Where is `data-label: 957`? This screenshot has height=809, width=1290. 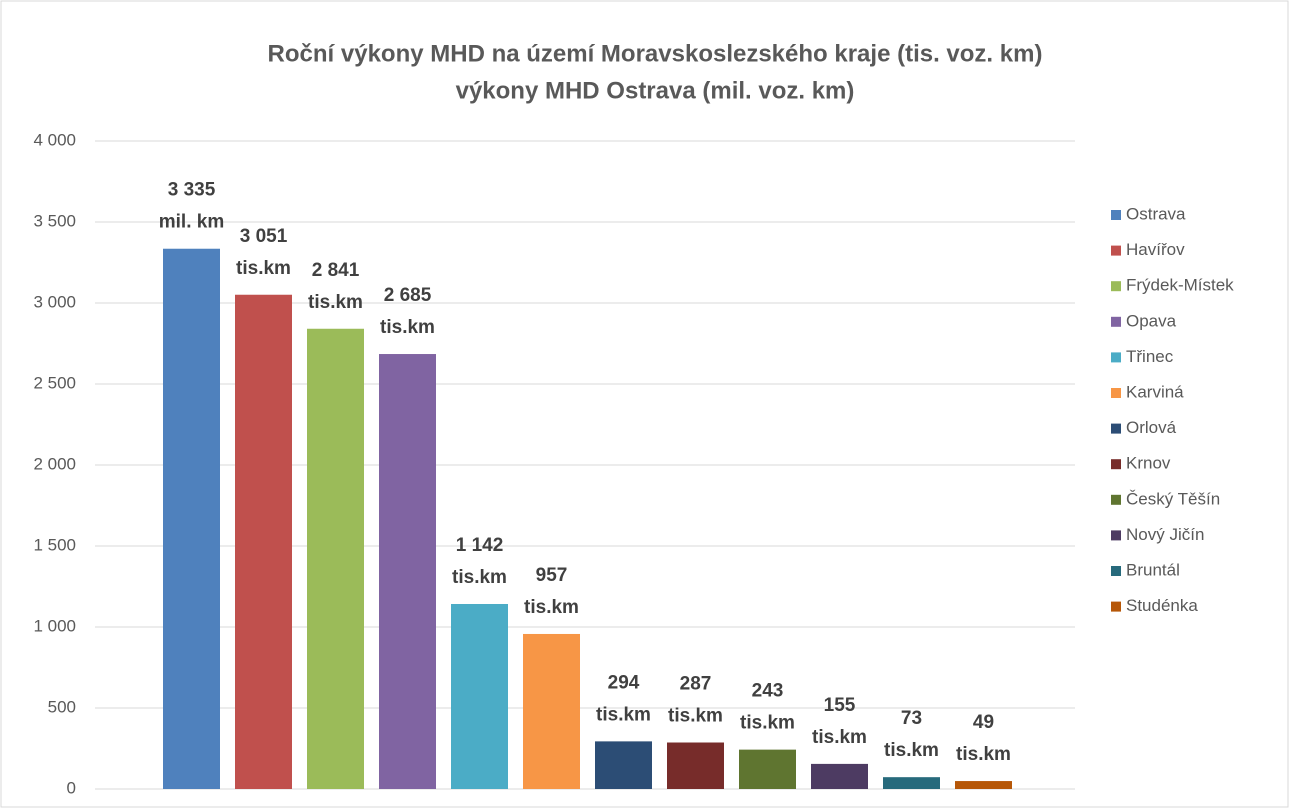 data-label: 957 is located at coordinates (552, 575).